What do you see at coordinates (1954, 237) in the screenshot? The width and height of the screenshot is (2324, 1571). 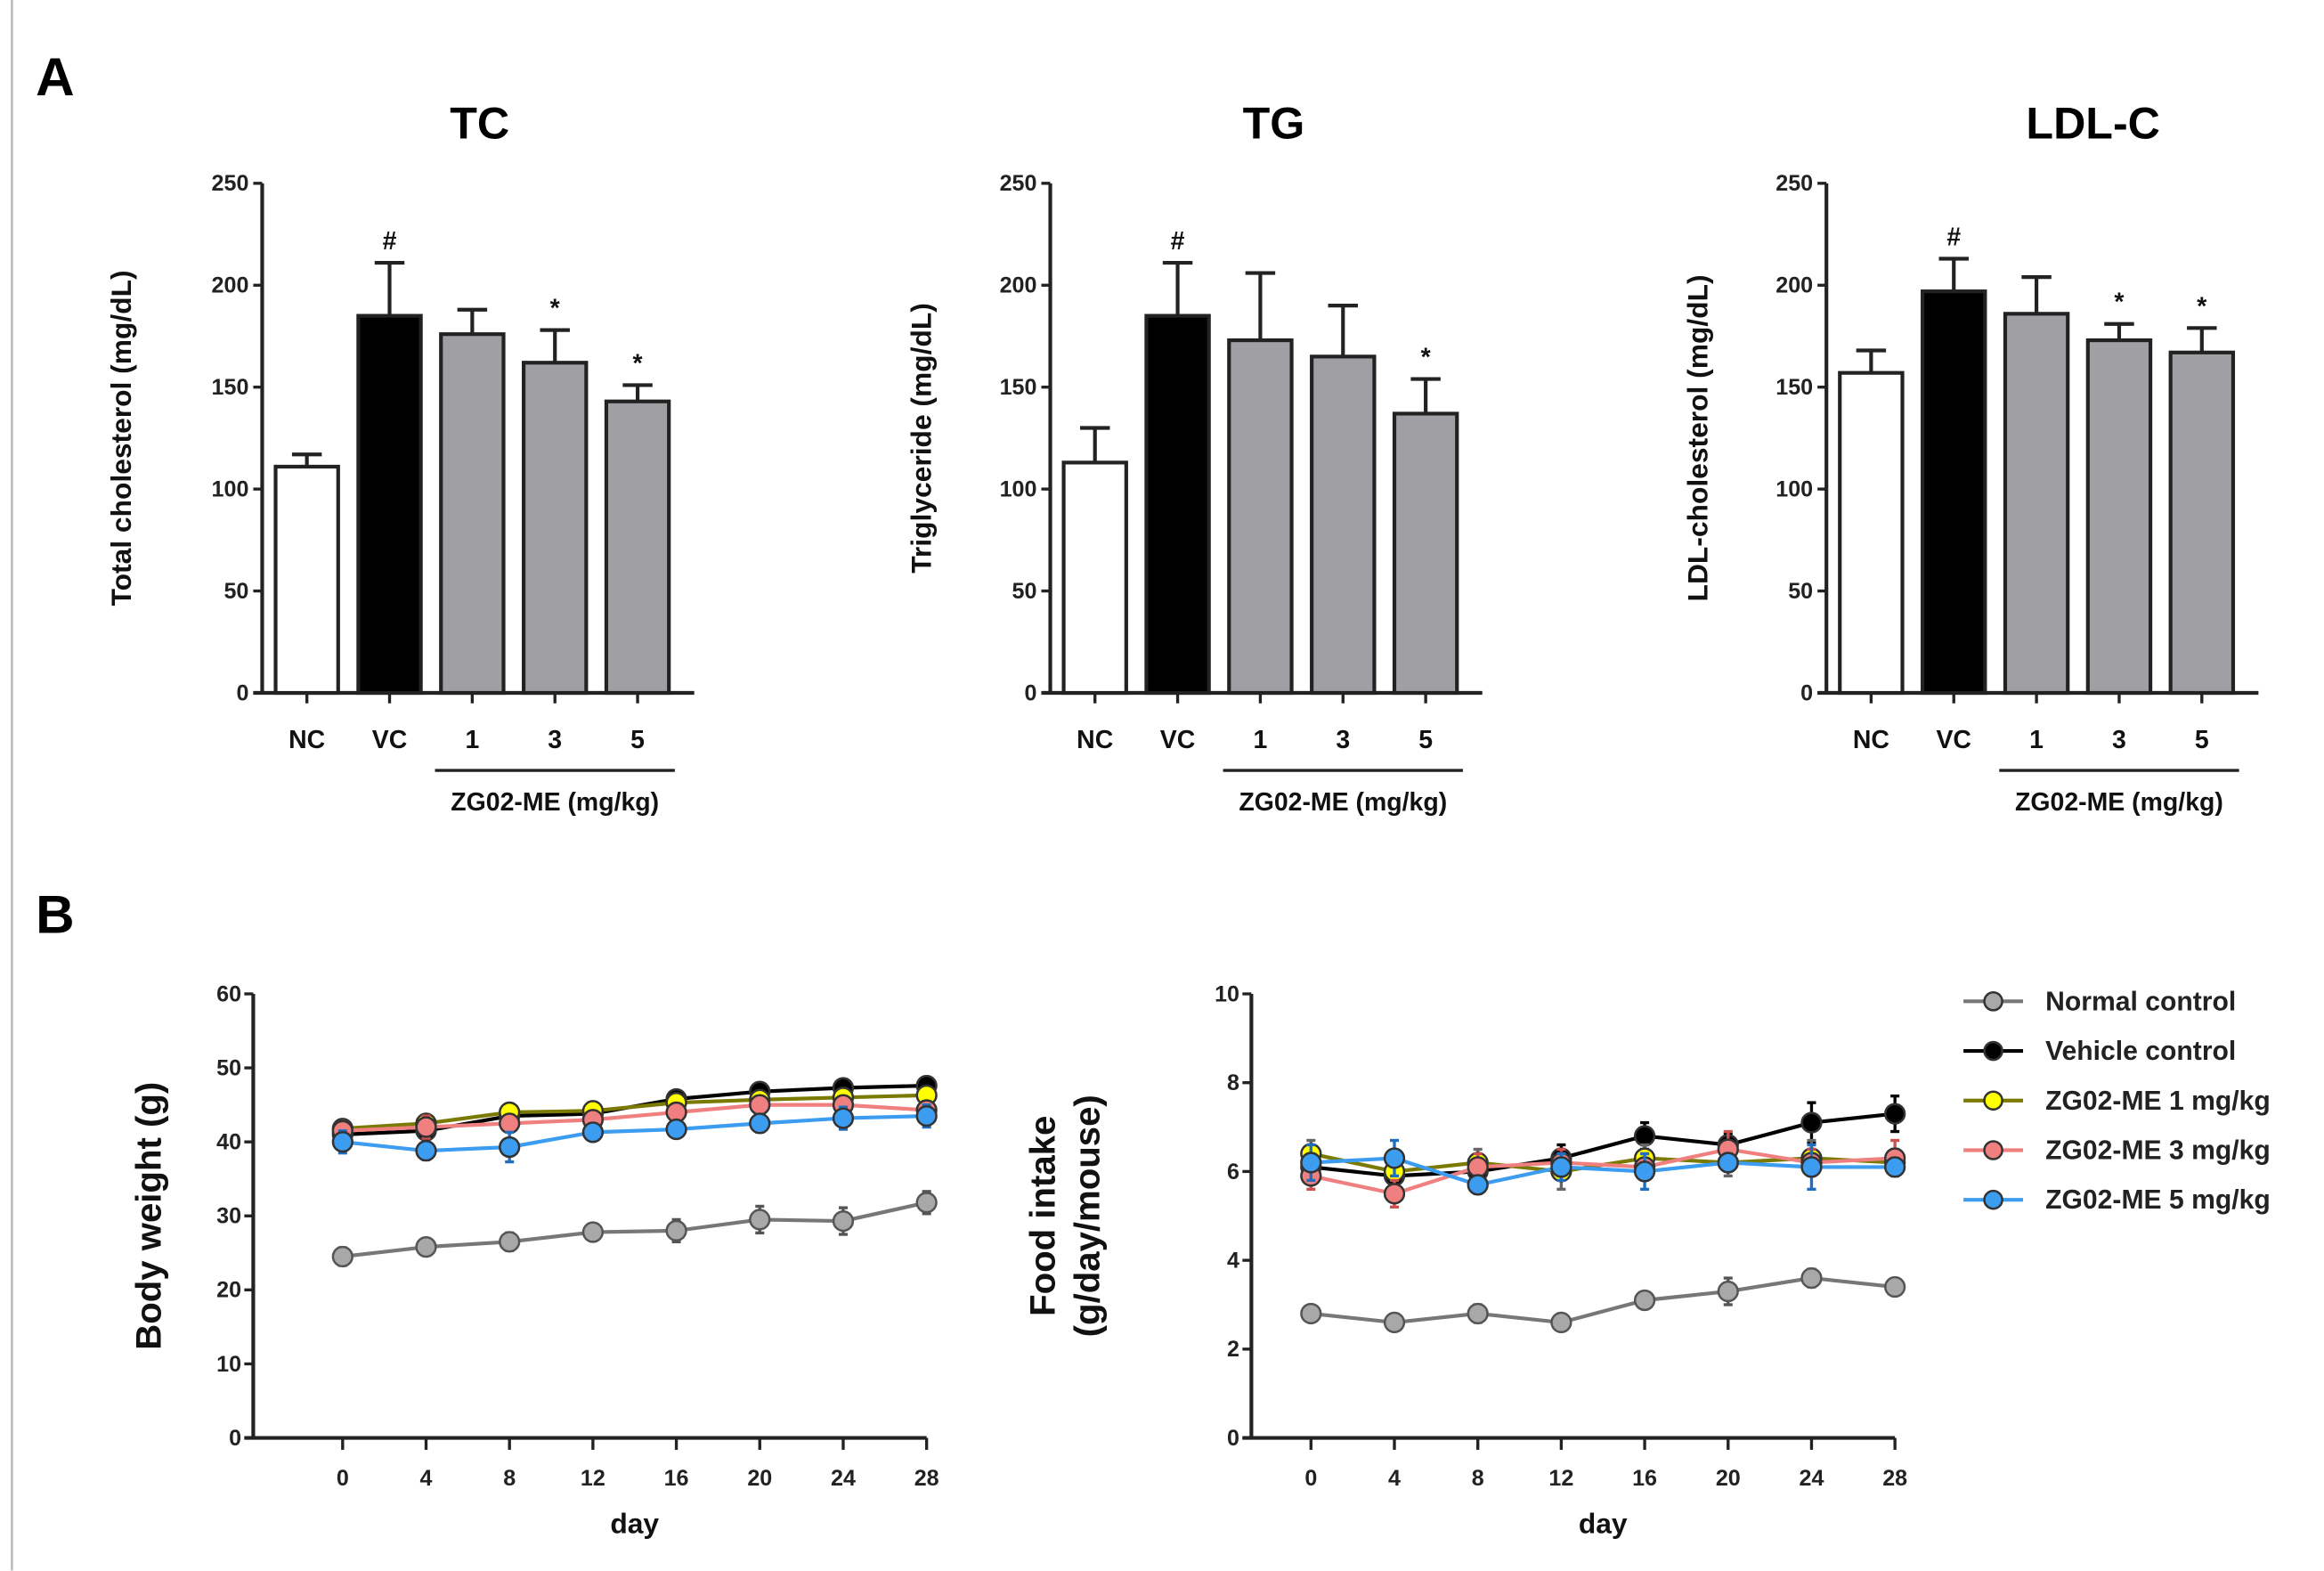 I see `significance-mark: #` at bounding box center [1954, 237].